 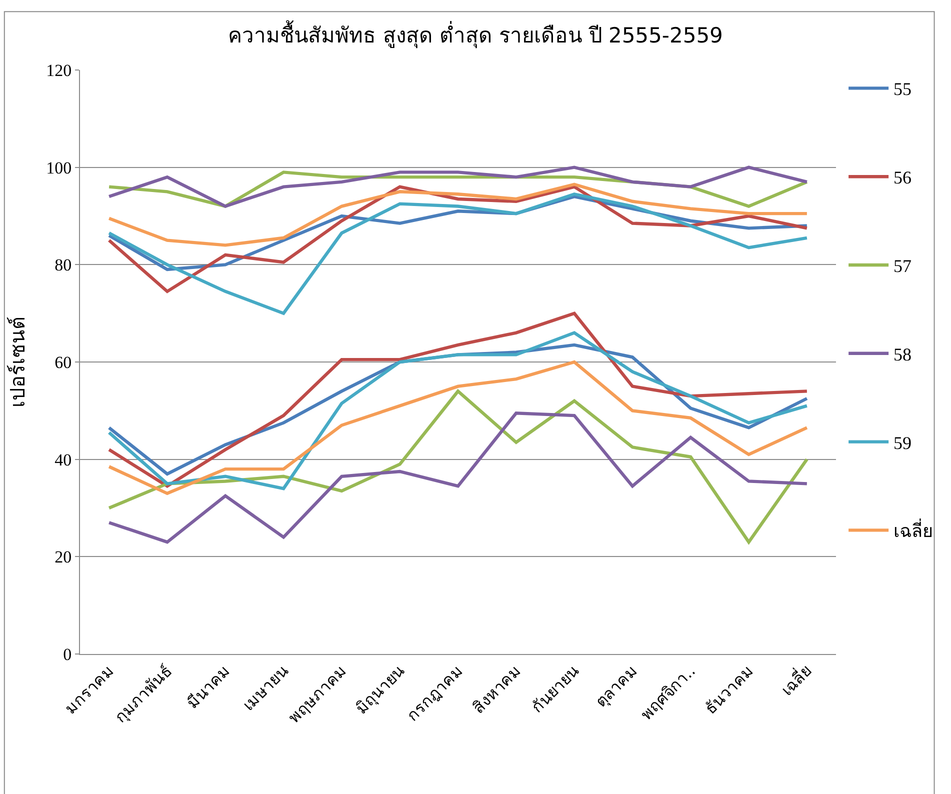 What do you see at coordinates (63, 362) in the screenshot?
I see `y-tick-label: 60` at bounding box center [63, 362].